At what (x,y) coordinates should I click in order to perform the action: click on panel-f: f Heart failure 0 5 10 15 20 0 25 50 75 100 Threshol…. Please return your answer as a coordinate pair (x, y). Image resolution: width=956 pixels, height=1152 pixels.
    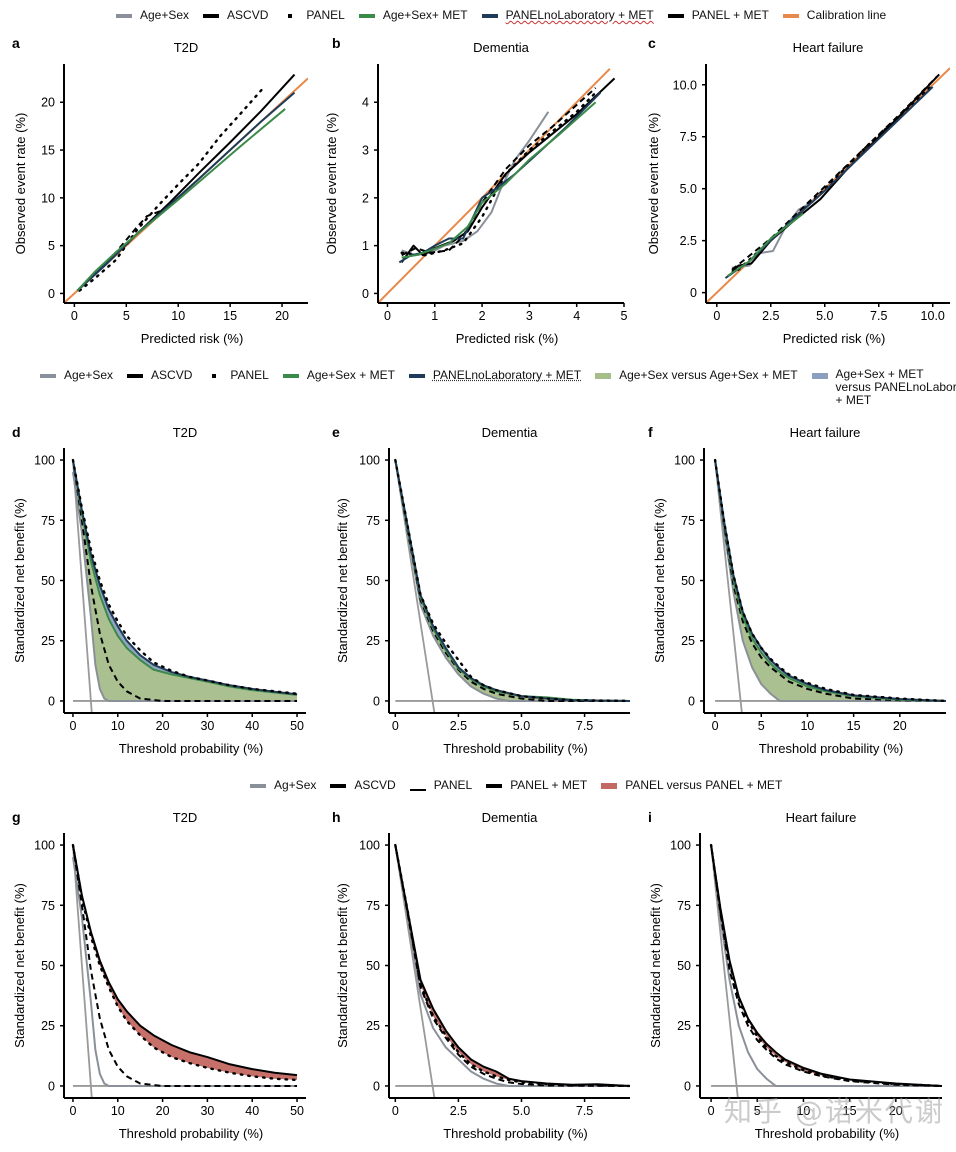
    Looking at the image, I should click on (797, 590).